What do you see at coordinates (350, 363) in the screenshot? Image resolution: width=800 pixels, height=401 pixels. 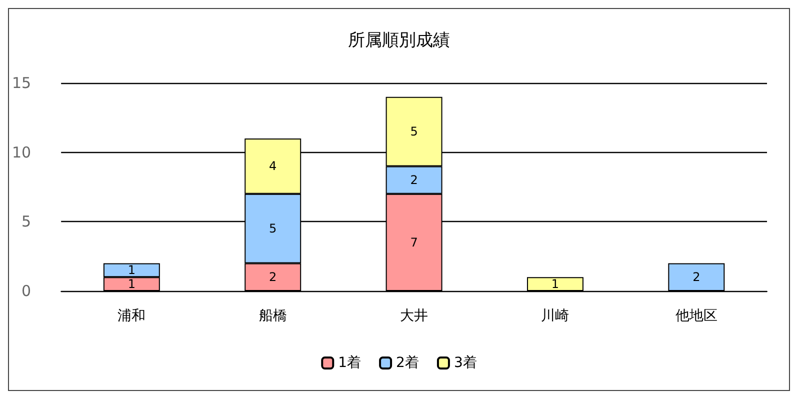 I see `legend-label: 1着` at bounding box center [350, 363].